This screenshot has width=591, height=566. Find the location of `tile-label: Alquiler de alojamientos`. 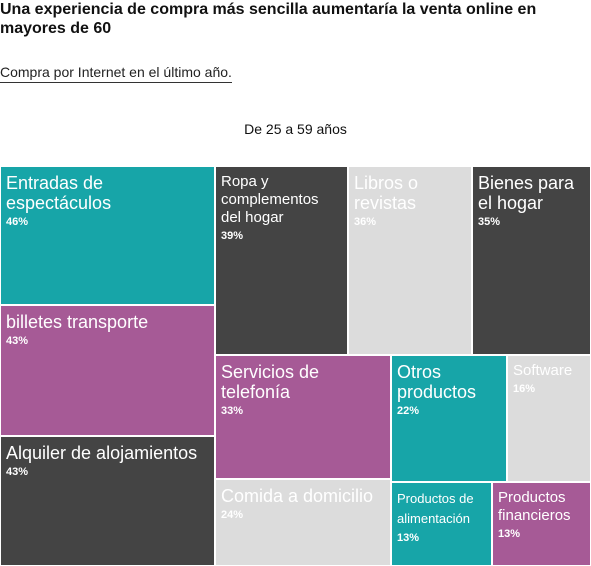

tile-label: Alquiler de alojamientos is located at coordinates (102, 453).